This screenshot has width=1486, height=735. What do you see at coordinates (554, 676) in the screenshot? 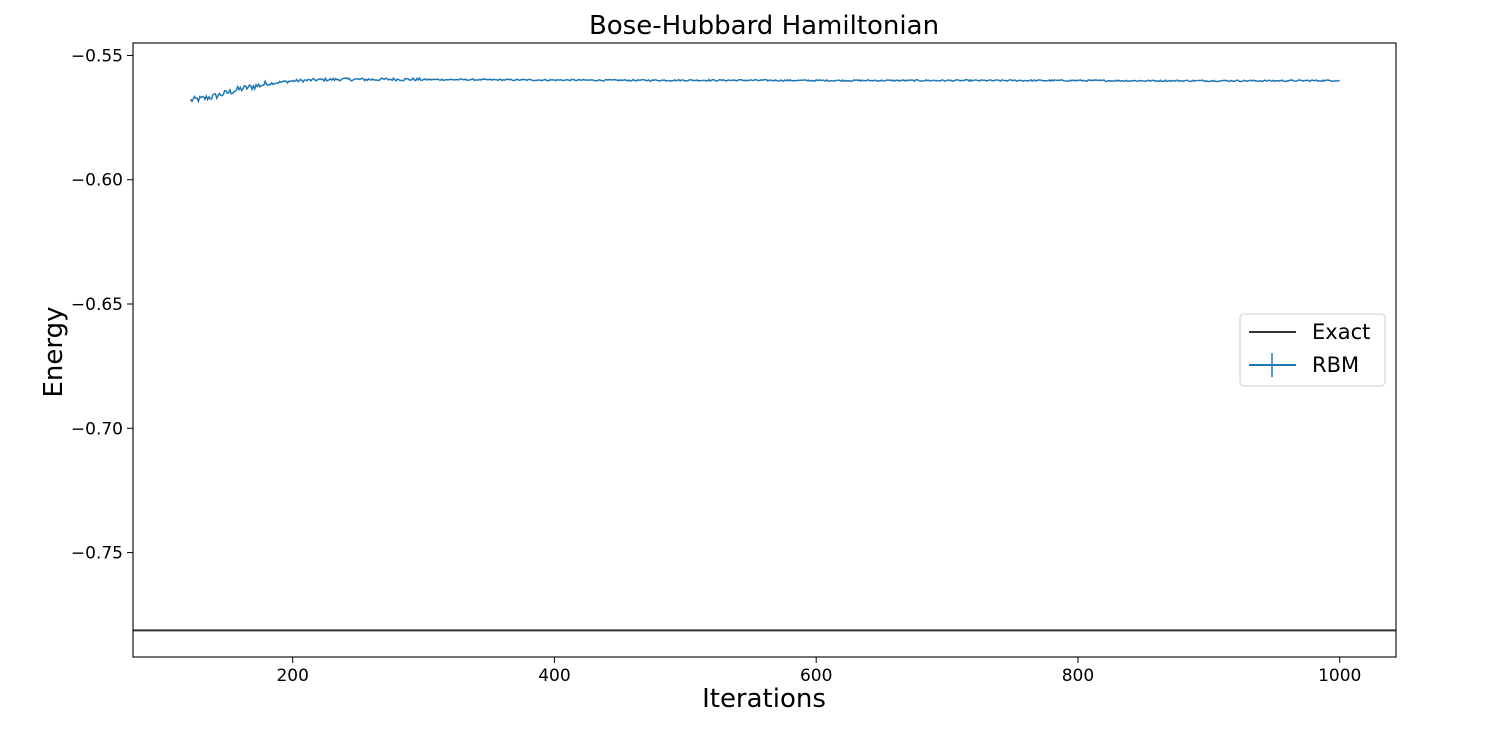
I see `x-tick-label: 400` at bounding box center [554, 676].